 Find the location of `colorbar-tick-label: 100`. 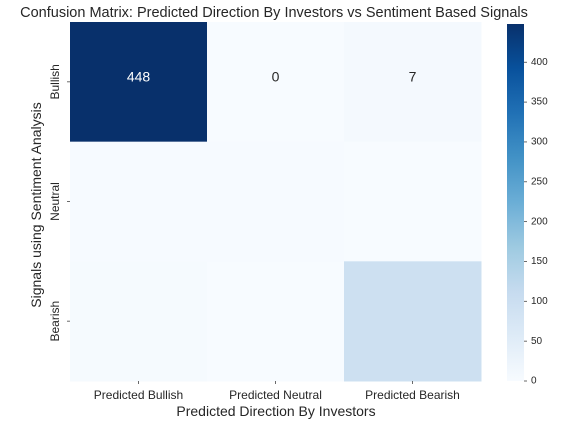

colorbar-tick-label: 100 is located at coordinates (539, 301).